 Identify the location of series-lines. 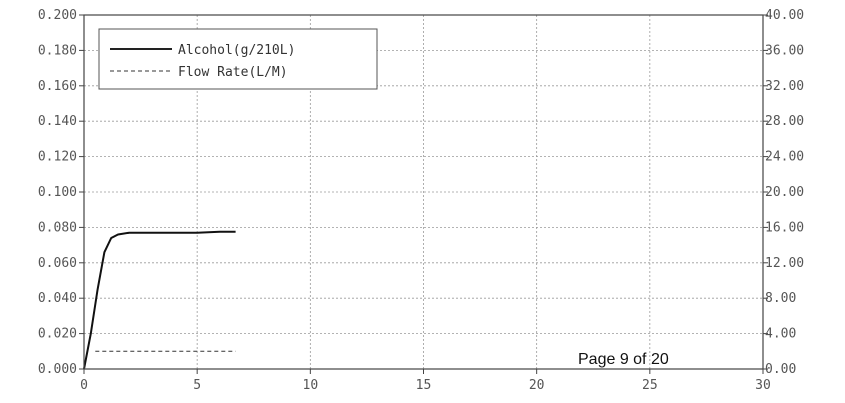
(159, 300).